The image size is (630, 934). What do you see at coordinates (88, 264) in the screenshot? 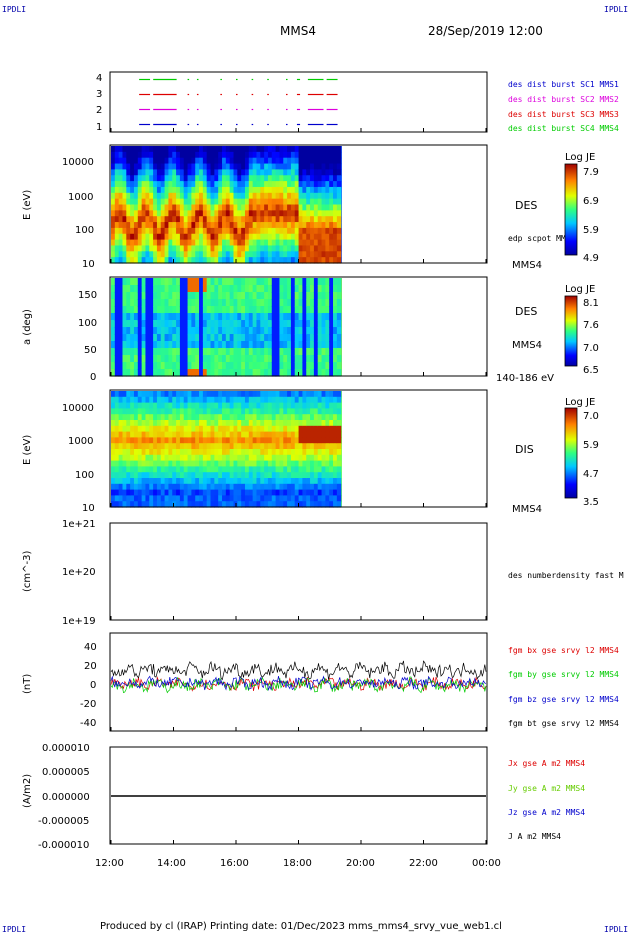
I see `des-energy-ytick-10: 10` at bounding box center [88, 264].